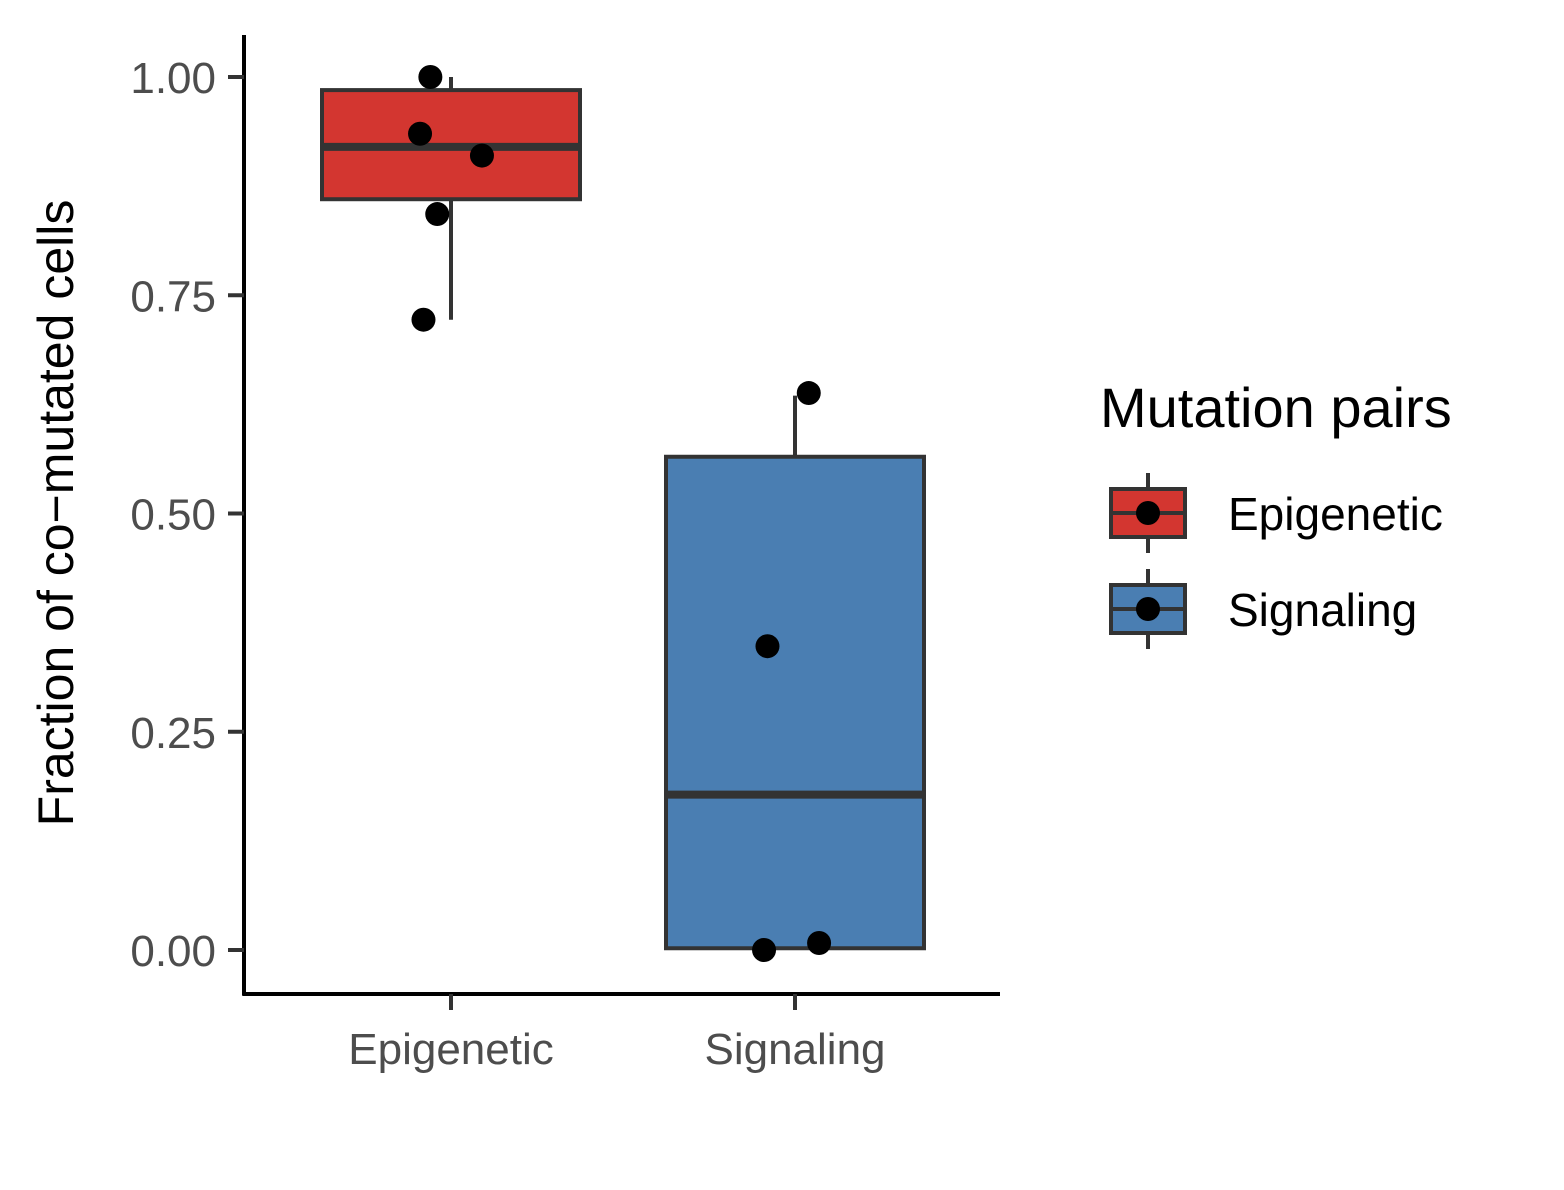 Image resolution: width=1564 pixels, height=1190 pixels. I want to click on y-tick-label: 0.00, so click(173, 951).